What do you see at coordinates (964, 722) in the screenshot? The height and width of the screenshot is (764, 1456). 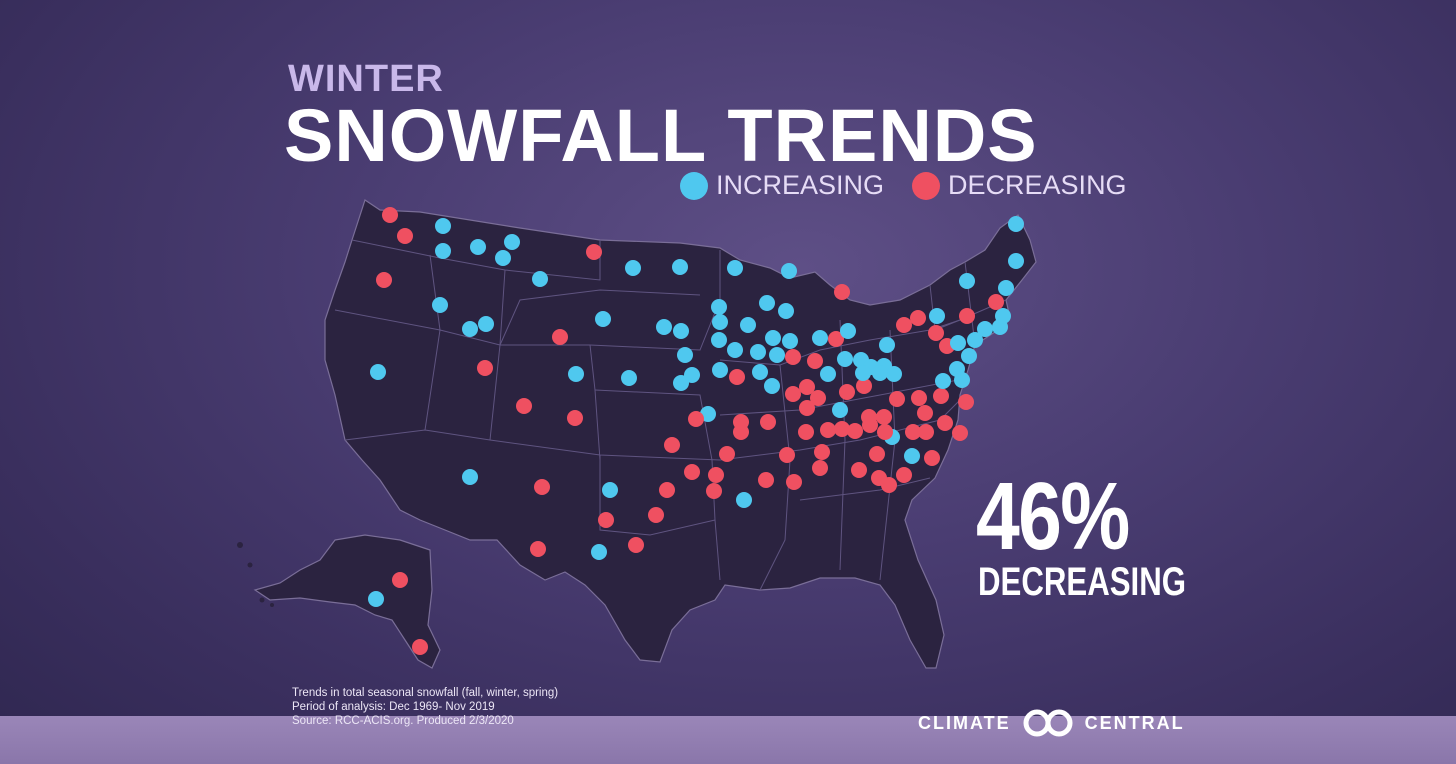 I see `brand-left: CLIMATE` at bounding box center [964, 722].